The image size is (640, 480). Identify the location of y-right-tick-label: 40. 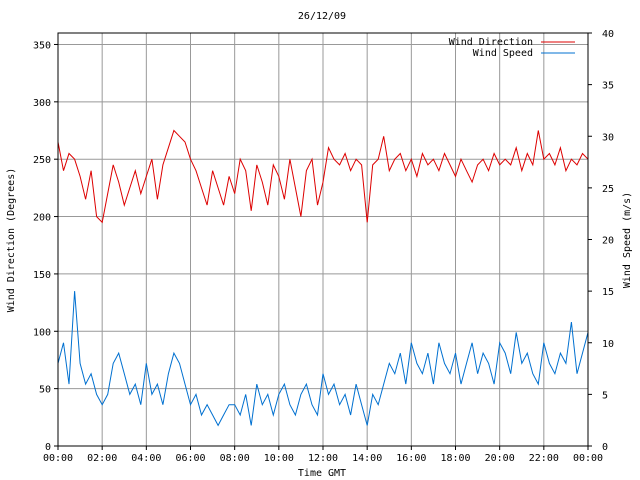
(608, 34).